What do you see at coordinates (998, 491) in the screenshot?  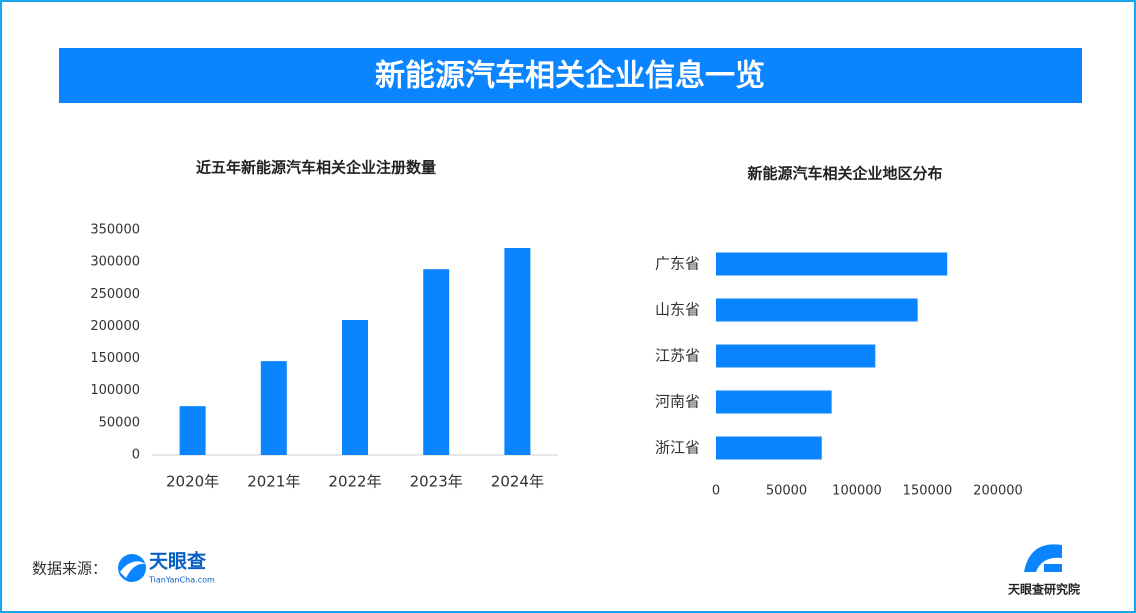 I see `x-tick-label: 200000` at bounding box center [998, 491].